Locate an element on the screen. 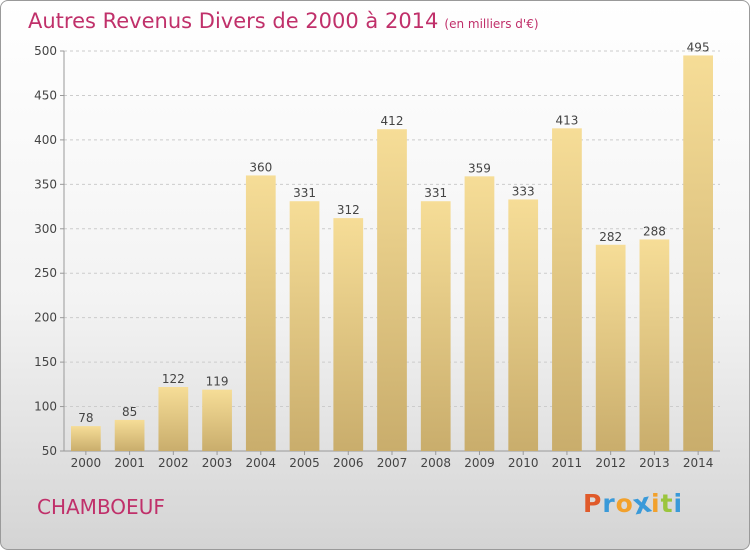  x-tick-label: 2002 is located at coordinates (173, 463).